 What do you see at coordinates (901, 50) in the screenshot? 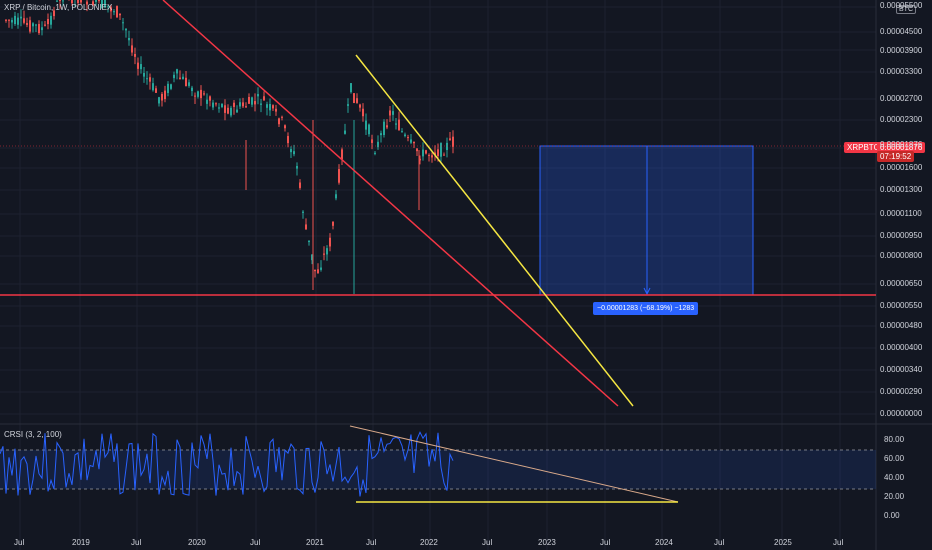
I see `price-tick: 0.00003900` at bounding box center [901, 50].